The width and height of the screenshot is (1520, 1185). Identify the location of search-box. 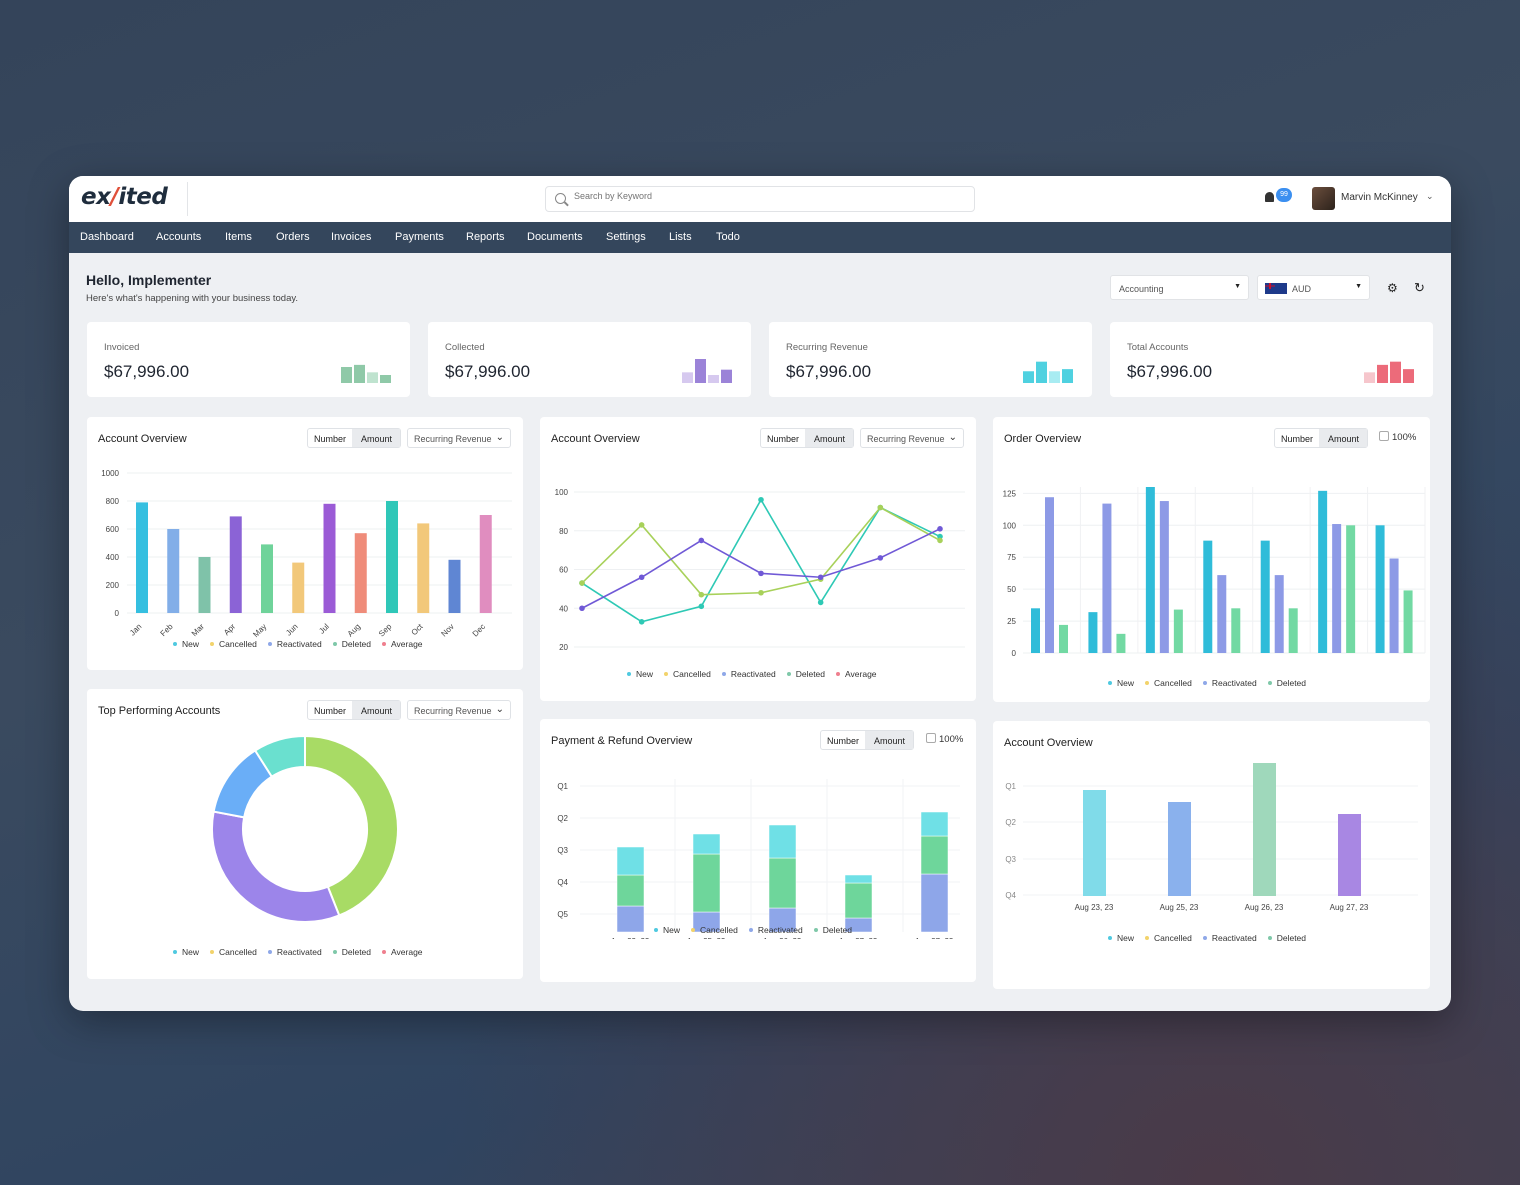
(760, 199).